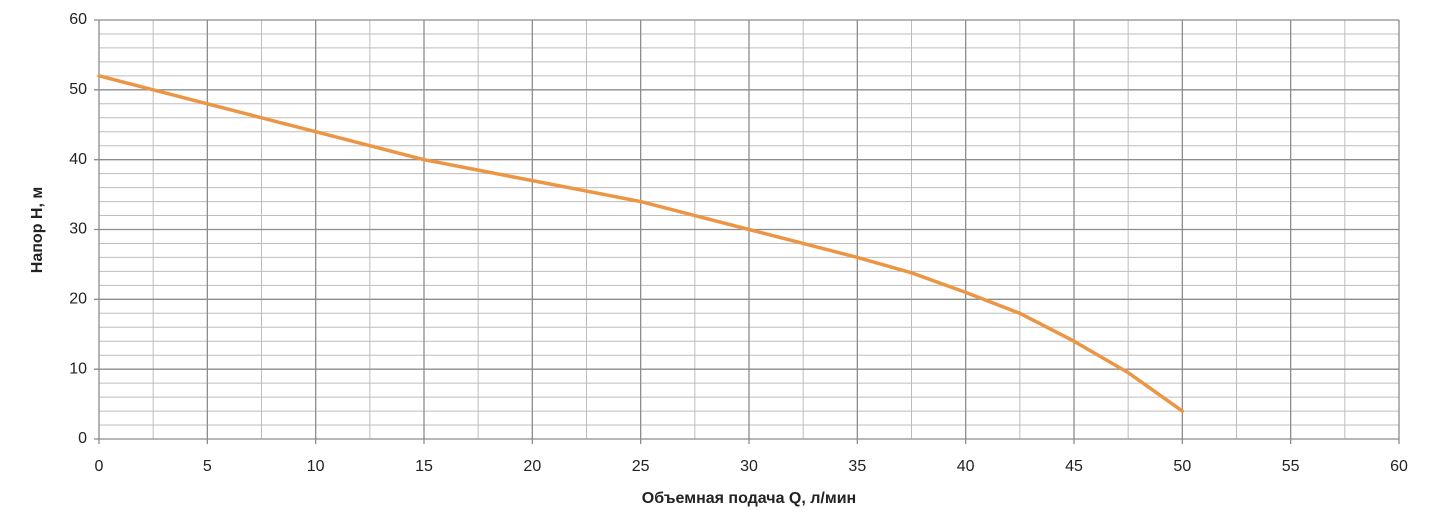  Describe the element at coordinates (424, 466) in the screenshot. I see `x-tick-label: 15` at that location.